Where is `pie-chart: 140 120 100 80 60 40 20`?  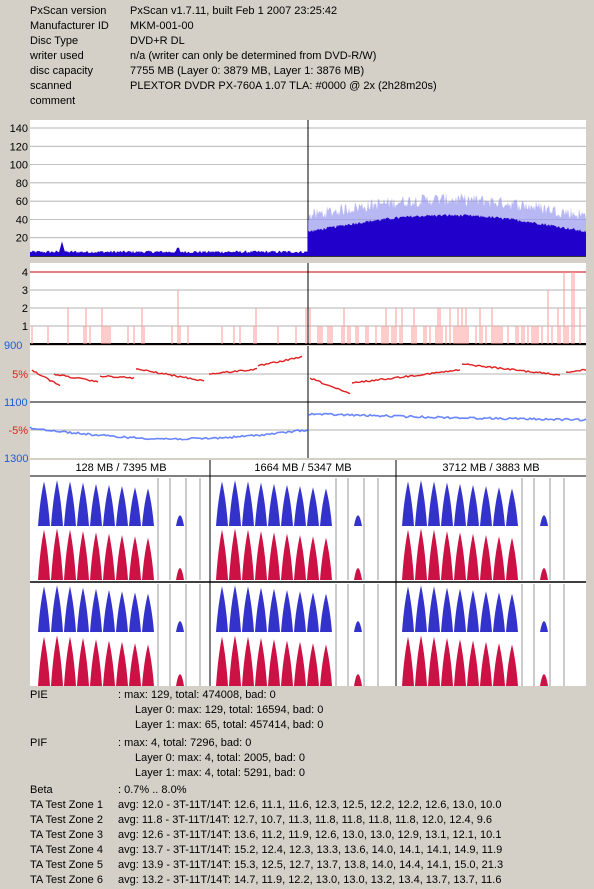
pie-chart: 140 120 100 80 60 40 20 is located at coordinates (298, 188).